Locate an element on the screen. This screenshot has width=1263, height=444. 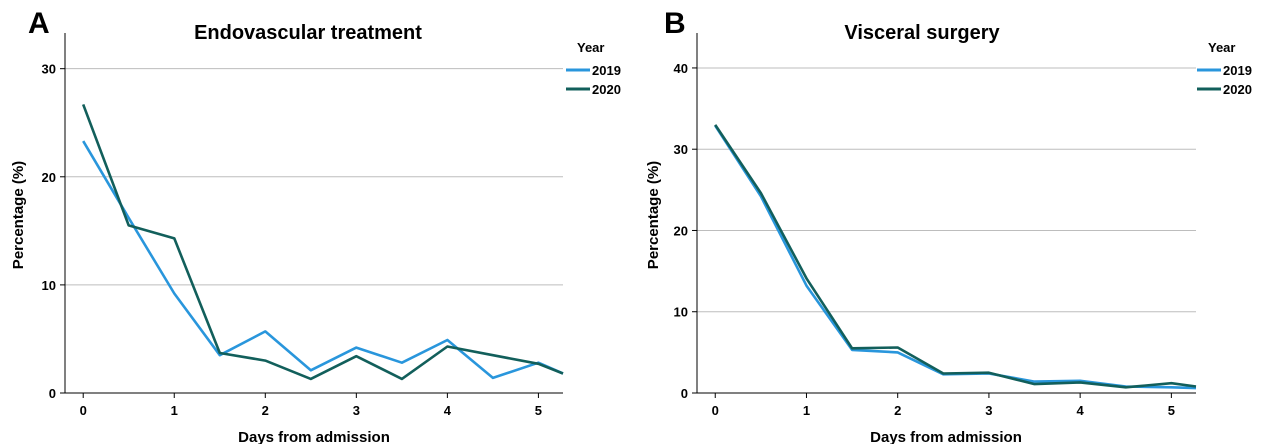
chart-title: Visceral surgery is located at coordinates (922, 33).